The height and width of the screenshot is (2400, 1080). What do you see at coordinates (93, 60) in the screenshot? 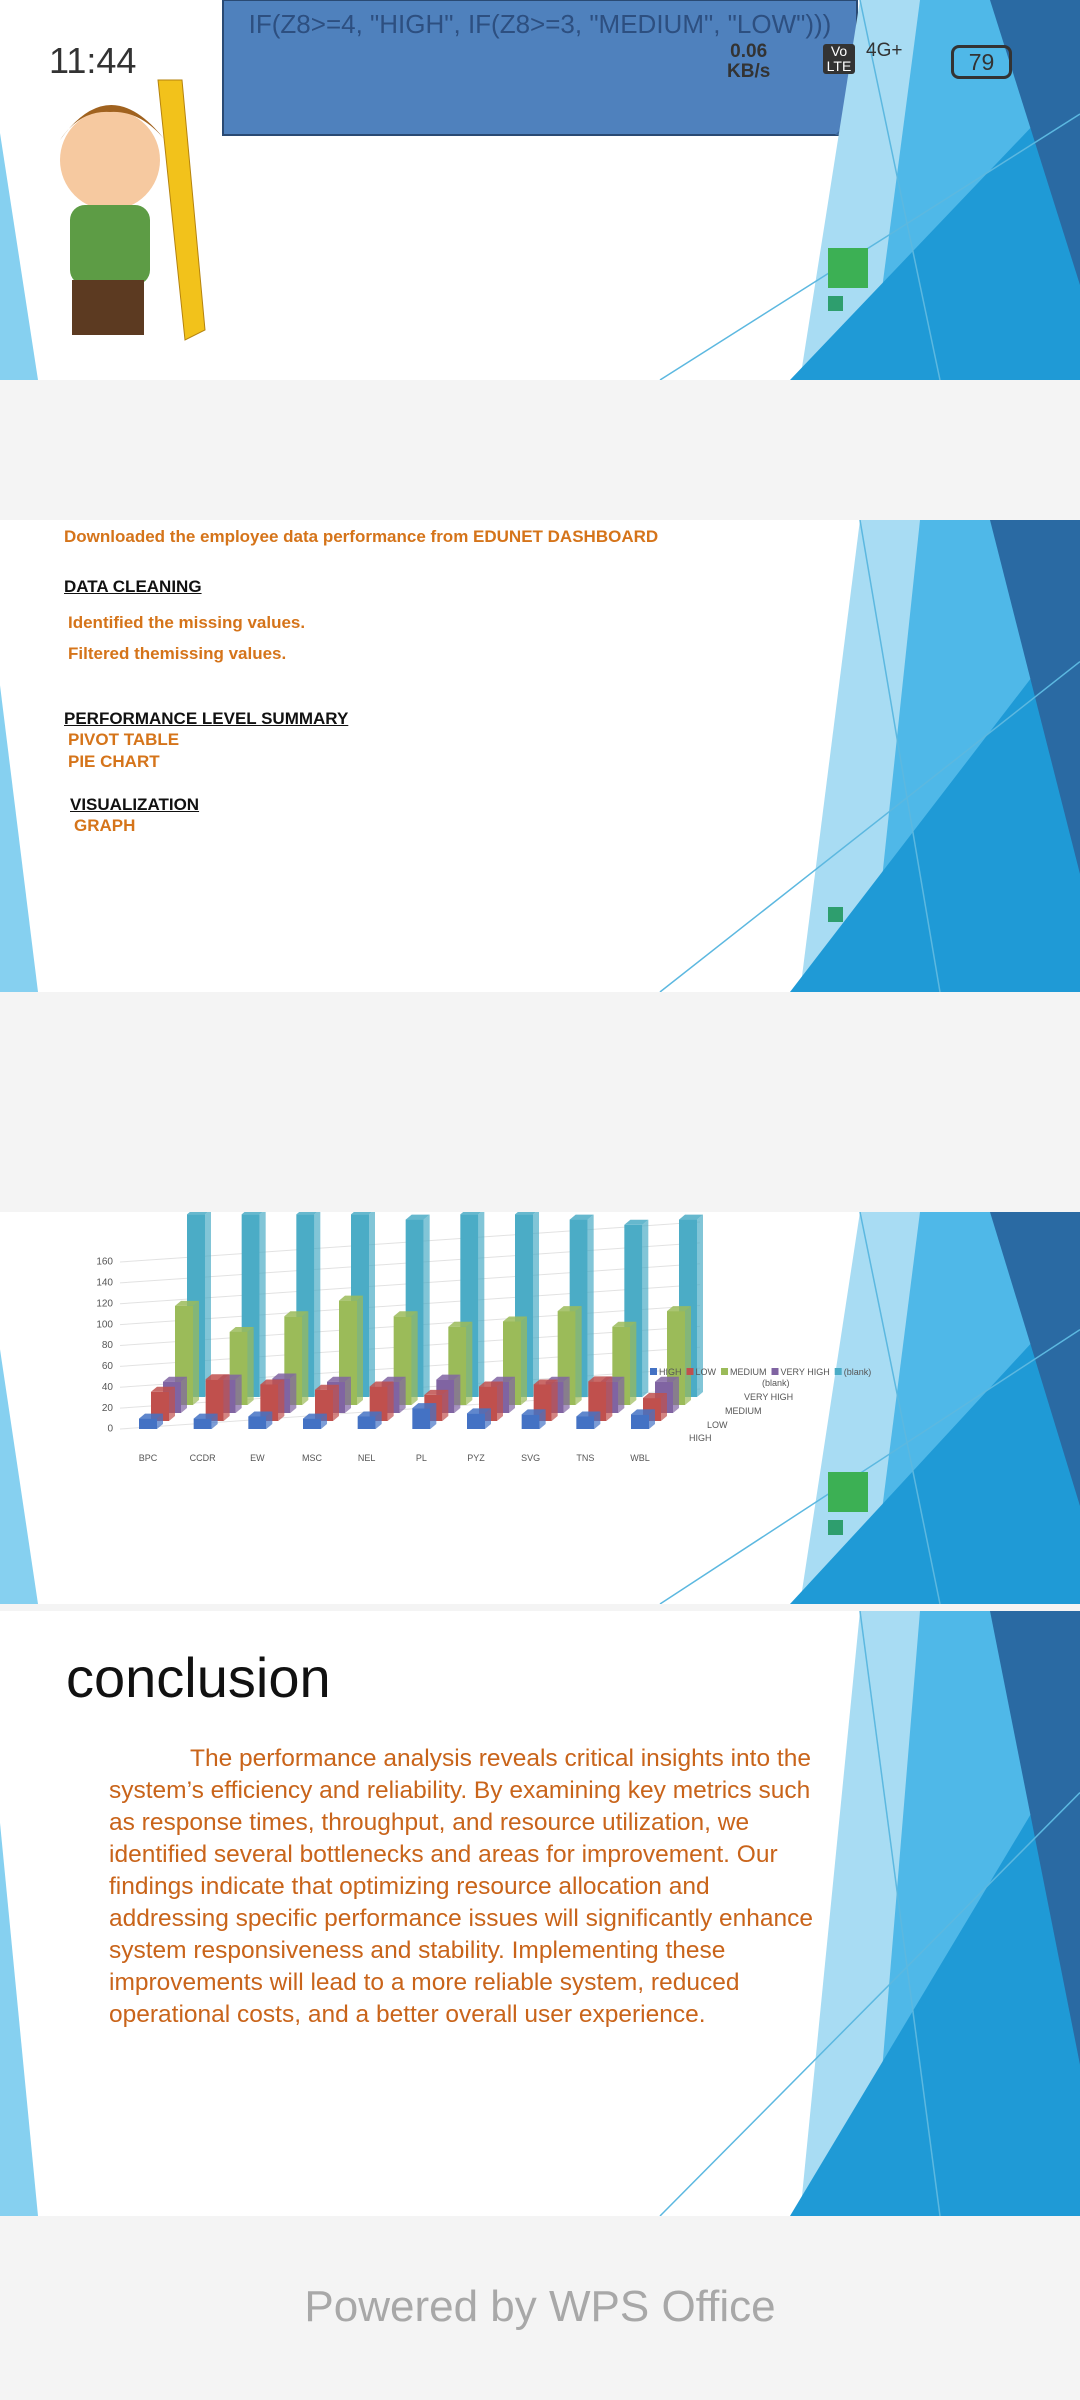
I see `status-time: 11:44` at bounding box center [93, 60].